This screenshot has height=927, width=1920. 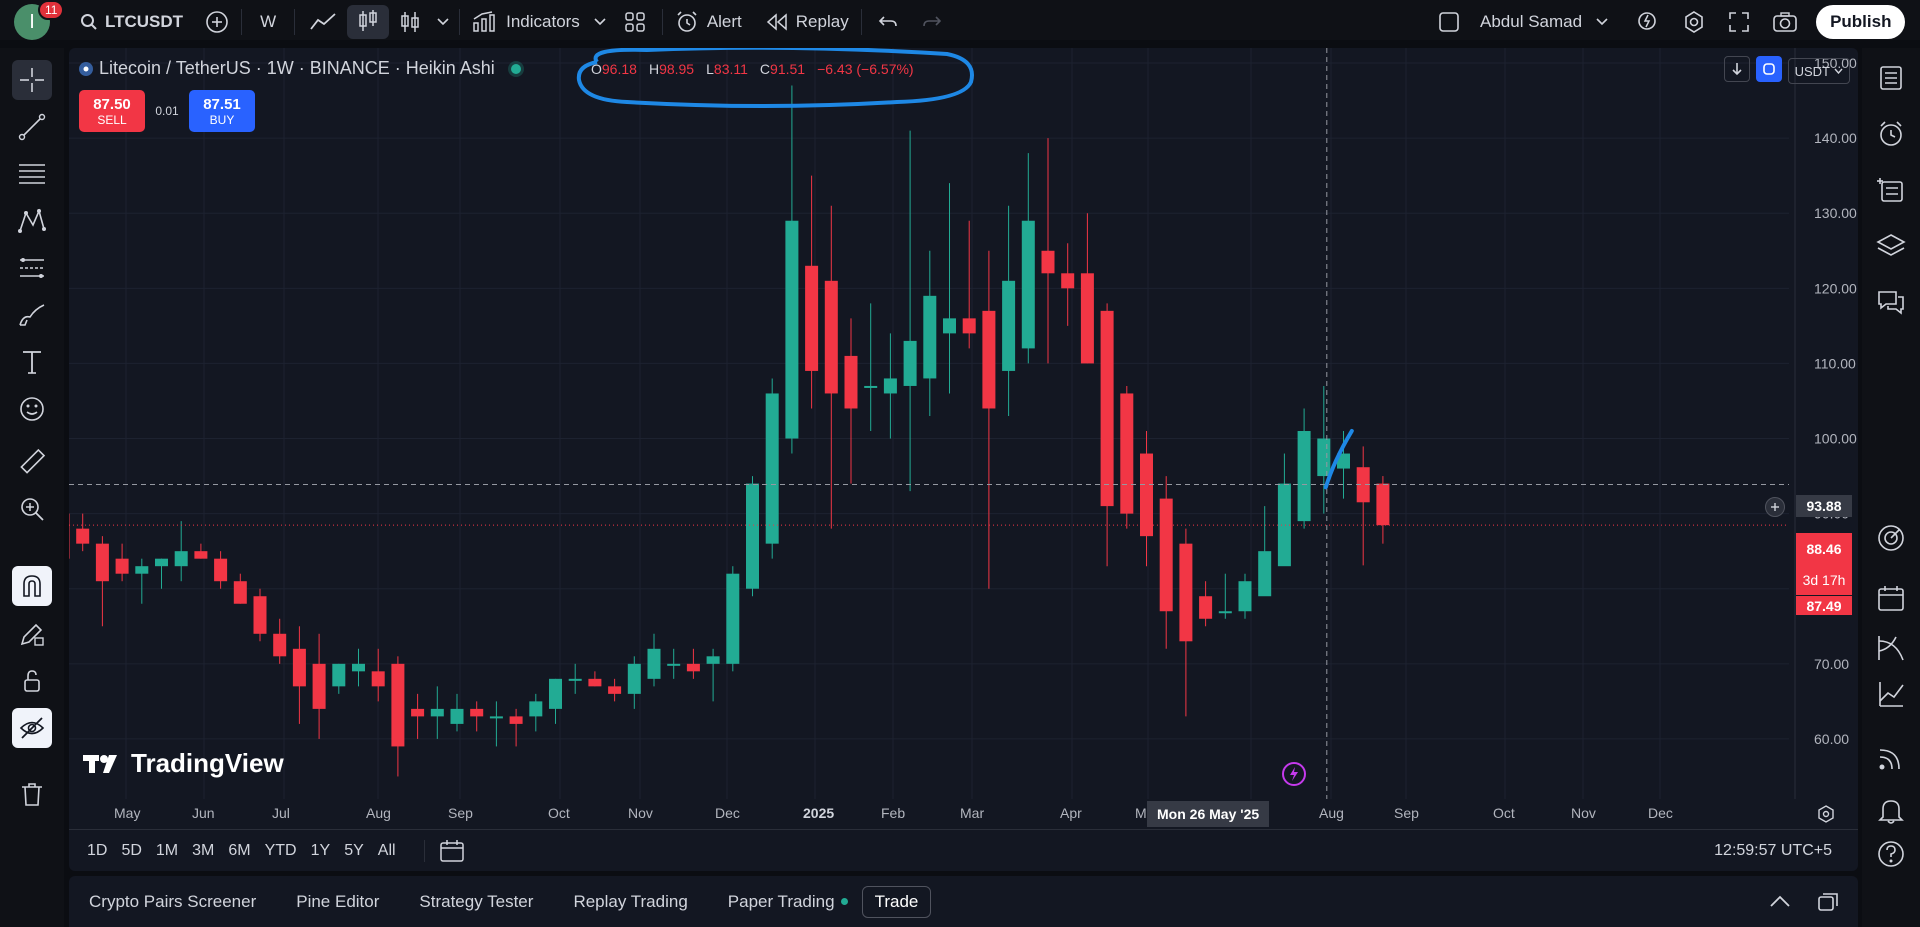 I want to click on interval-button: W, so click(x=268, y=22).